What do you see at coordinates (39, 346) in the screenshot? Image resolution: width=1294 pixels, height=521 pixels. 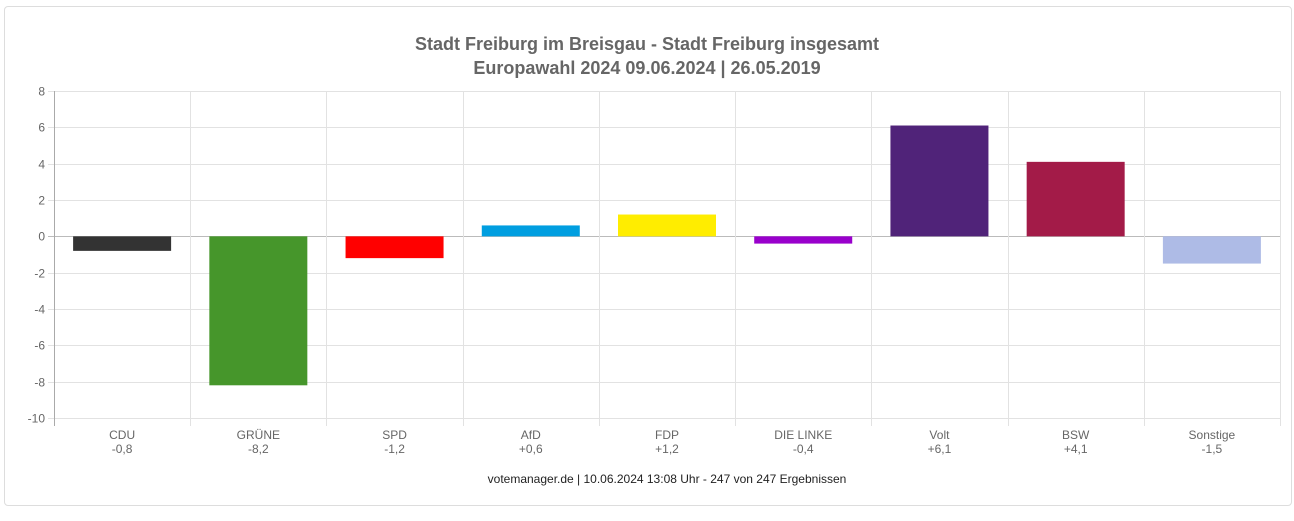 I see `y-tick-label: -6` at bounding box center [39, 346].